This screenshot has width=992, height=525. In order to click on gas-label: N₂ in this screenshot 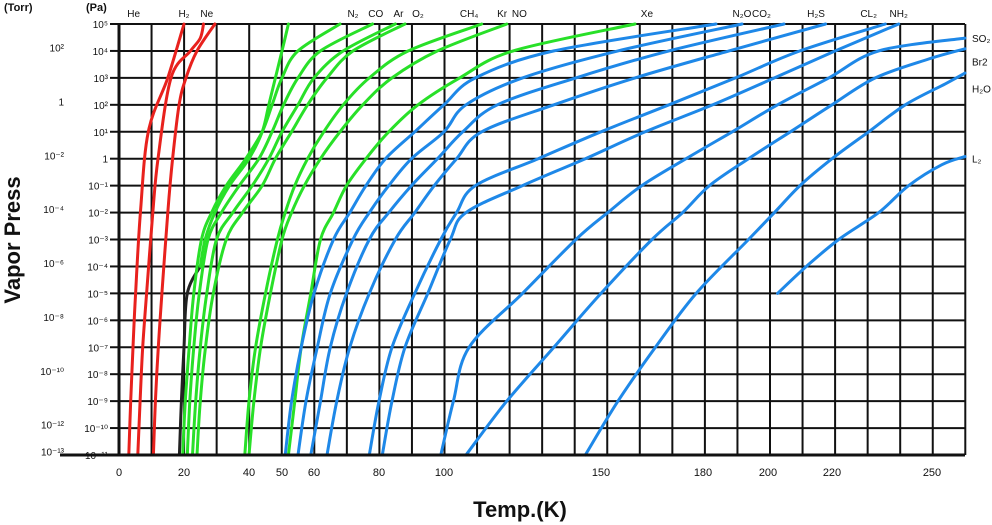, I will do `click(352, 14)`.